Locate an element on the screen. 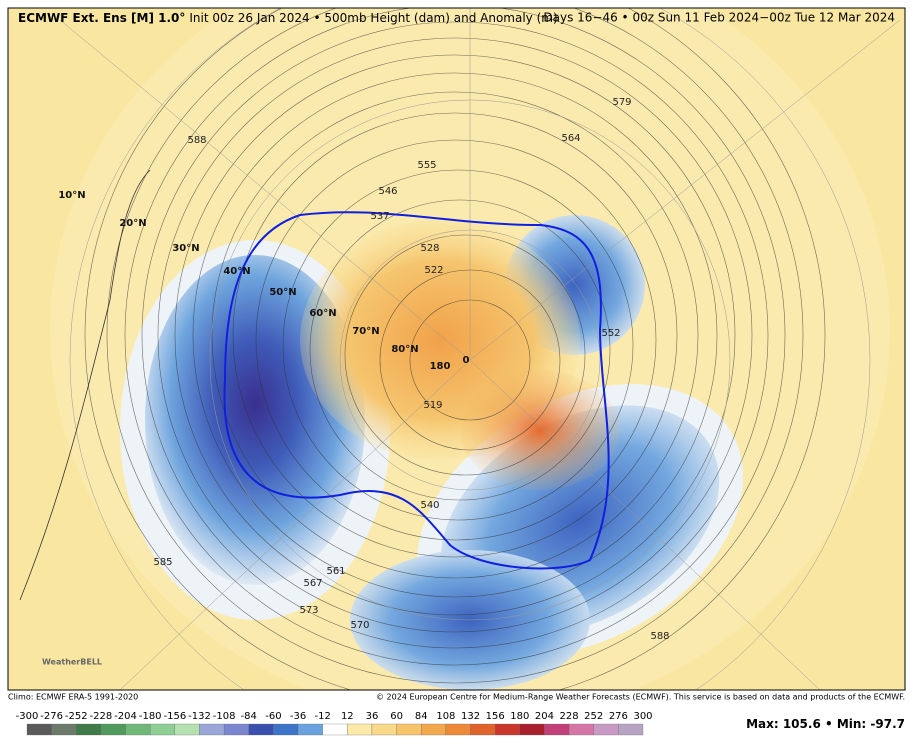 The height and width of the screenshot is (754, 913). contour-label: 564 is located at coordinates (570, 138).